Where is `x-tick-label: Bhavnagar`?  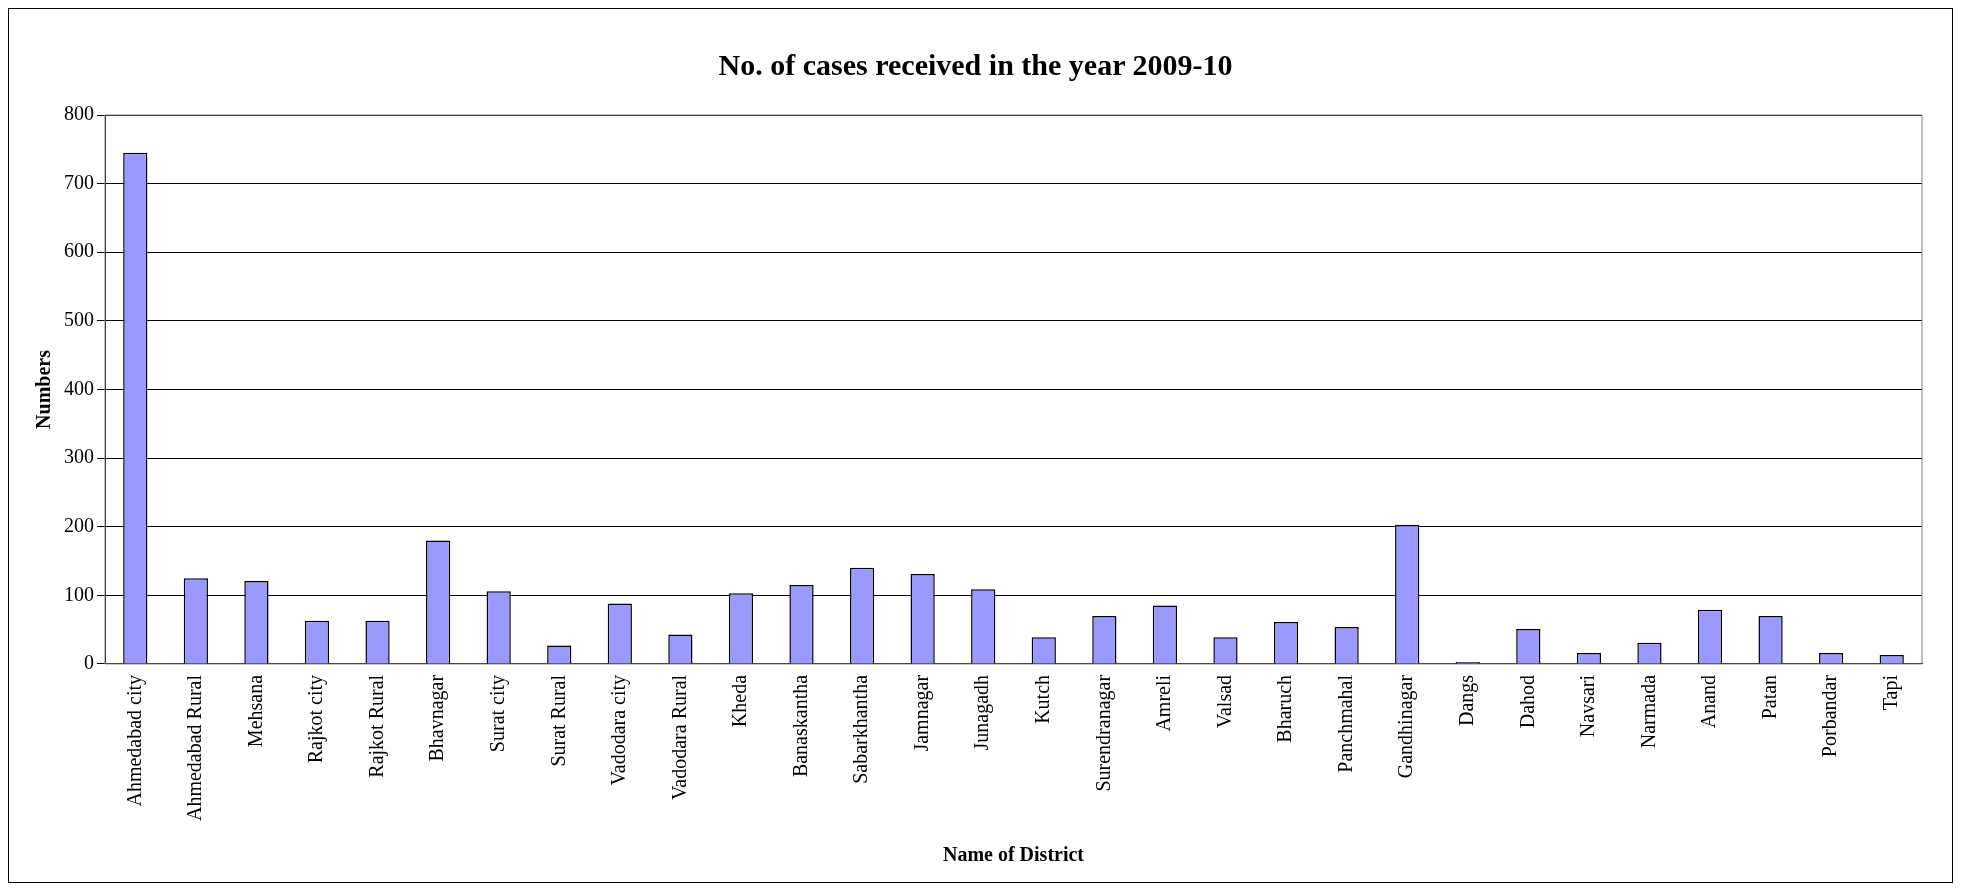
x-tick-label: Bhavnagar is located at coordinates (437, 718).